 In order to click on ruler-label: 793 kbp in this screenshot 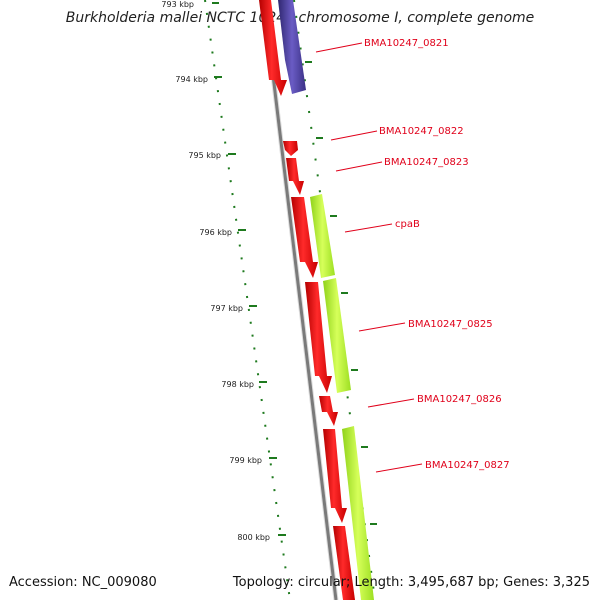, I will do `click(177, 4)`.